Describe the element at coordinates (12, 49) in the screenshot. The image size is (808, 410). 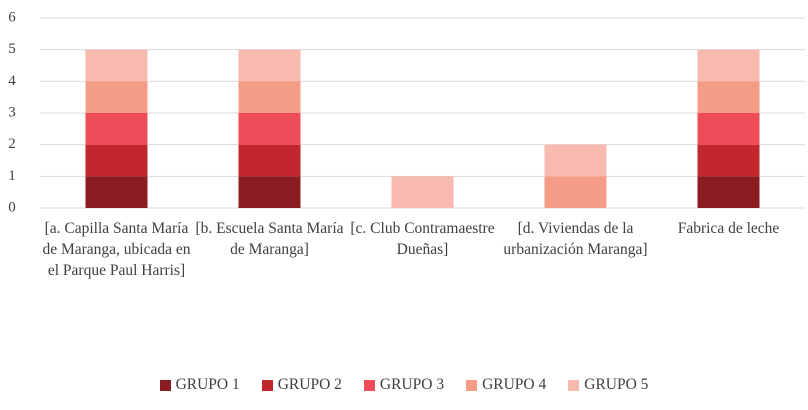
I see `y-tick-label: 5` at that location.